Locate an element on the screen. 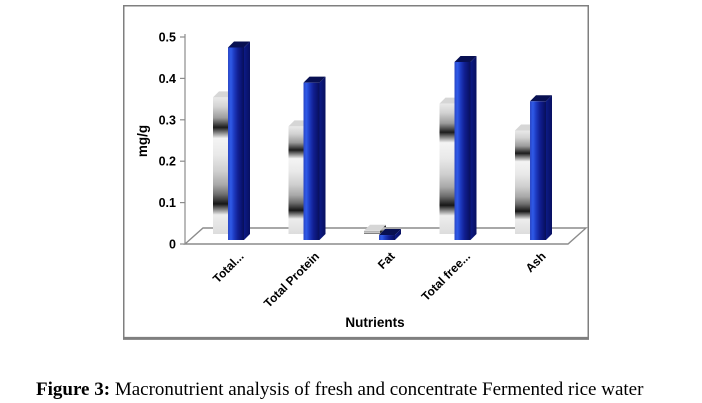  y-tick-label: 0.4 is located at coordinates (167, 79).